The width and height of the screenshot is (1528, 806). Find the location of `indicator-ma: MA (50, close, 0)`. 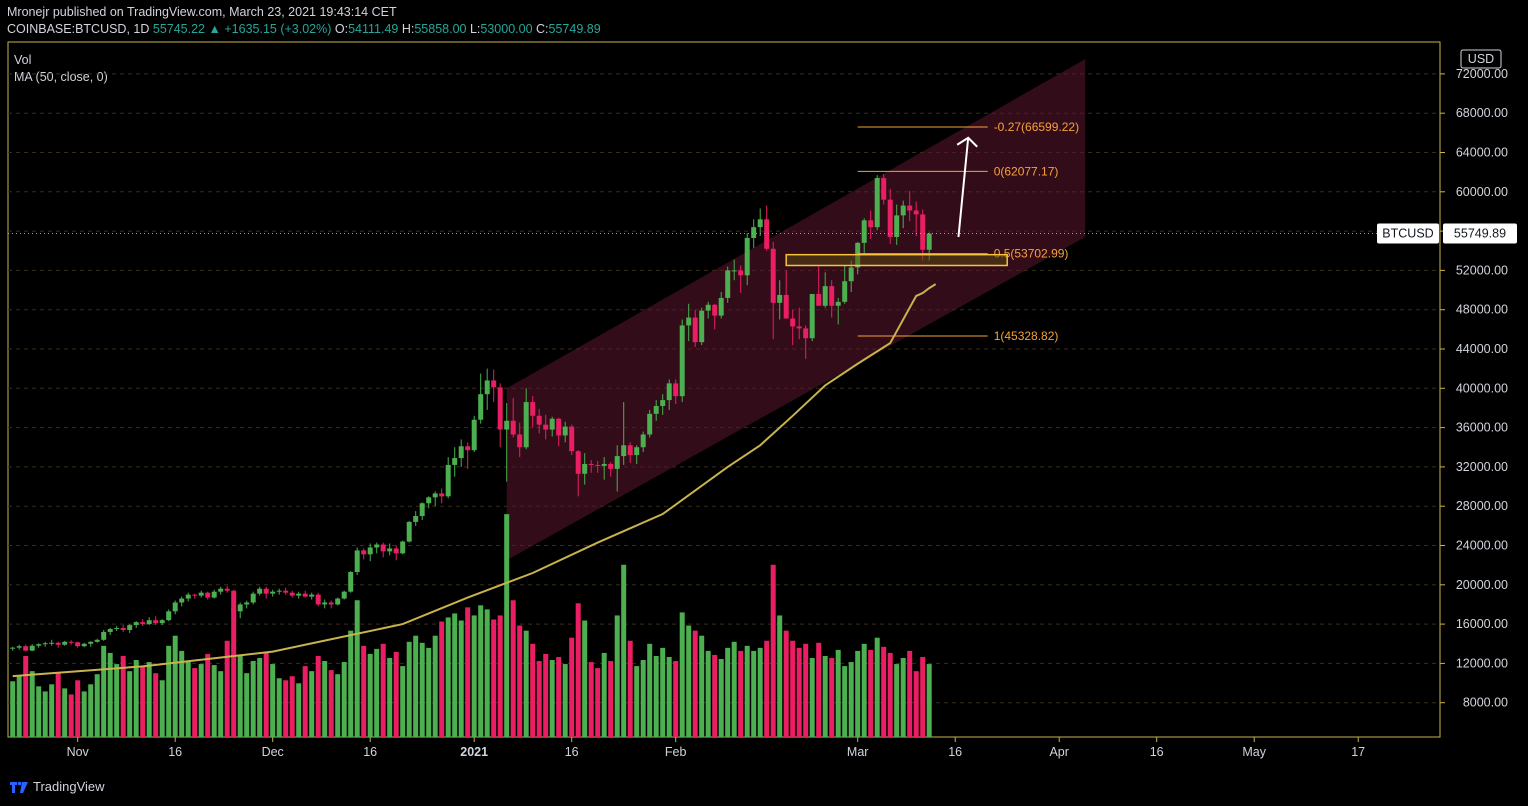

indicator-ma: MA (50, close, 0) is located at coordinates (61, 77).